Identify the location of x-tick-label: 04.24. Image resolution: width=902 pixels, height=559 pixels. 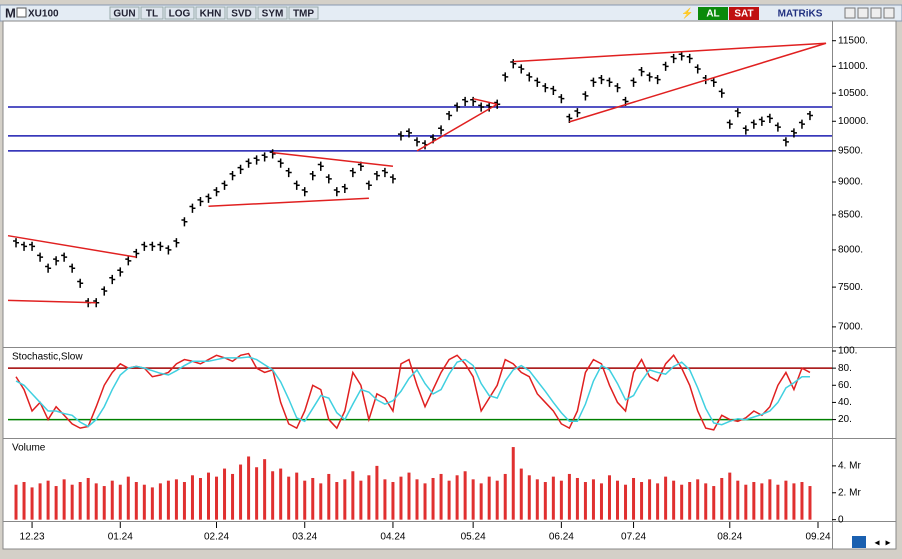
(392, 537).